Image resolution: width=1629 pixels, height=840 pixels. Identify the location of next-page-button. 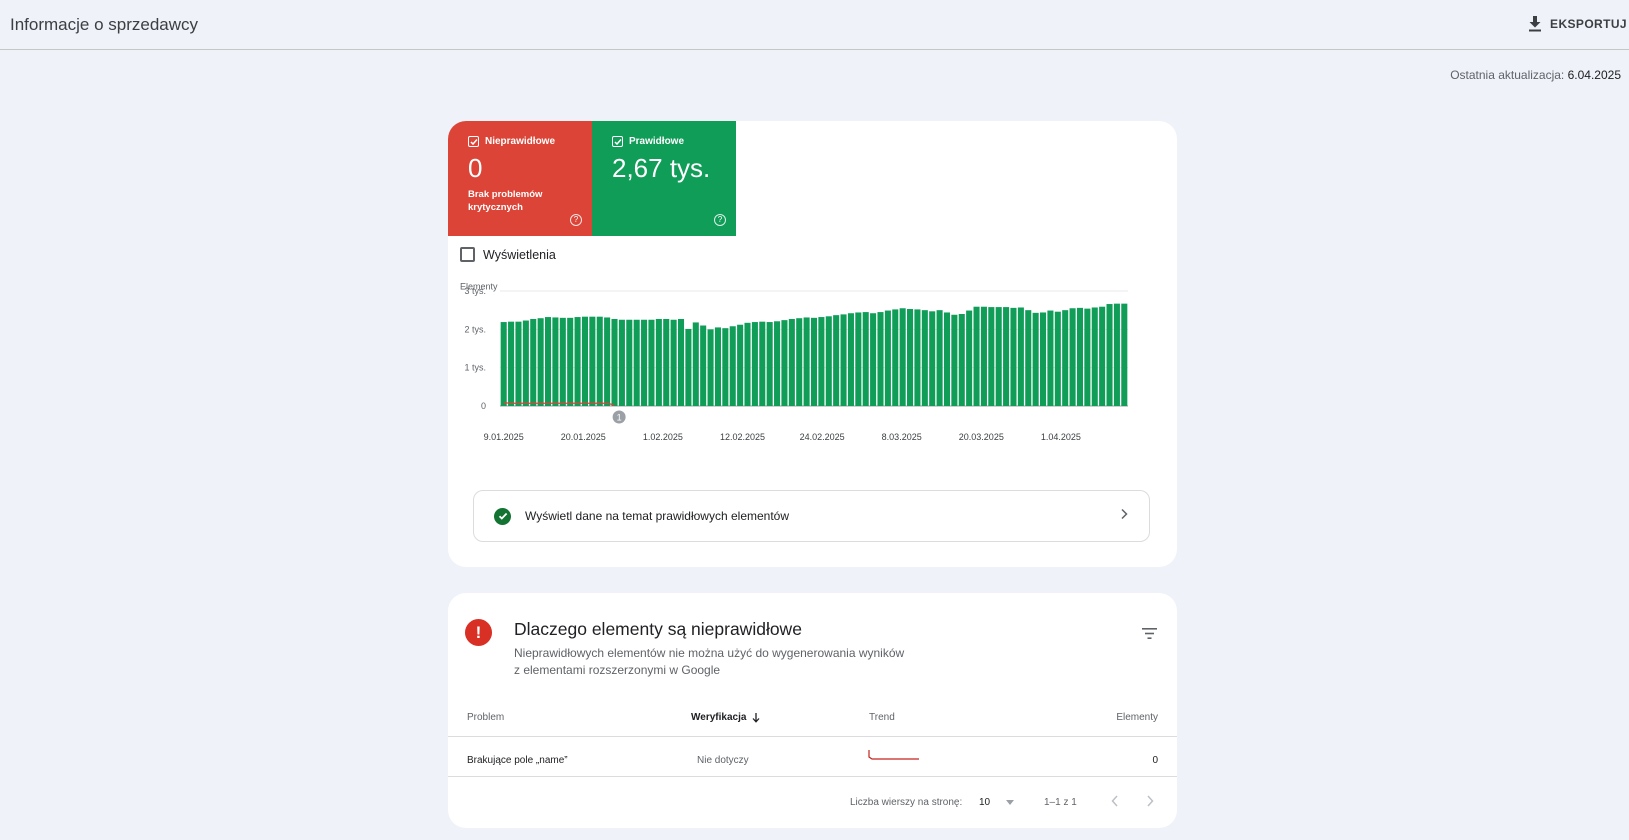
(1150, 802).